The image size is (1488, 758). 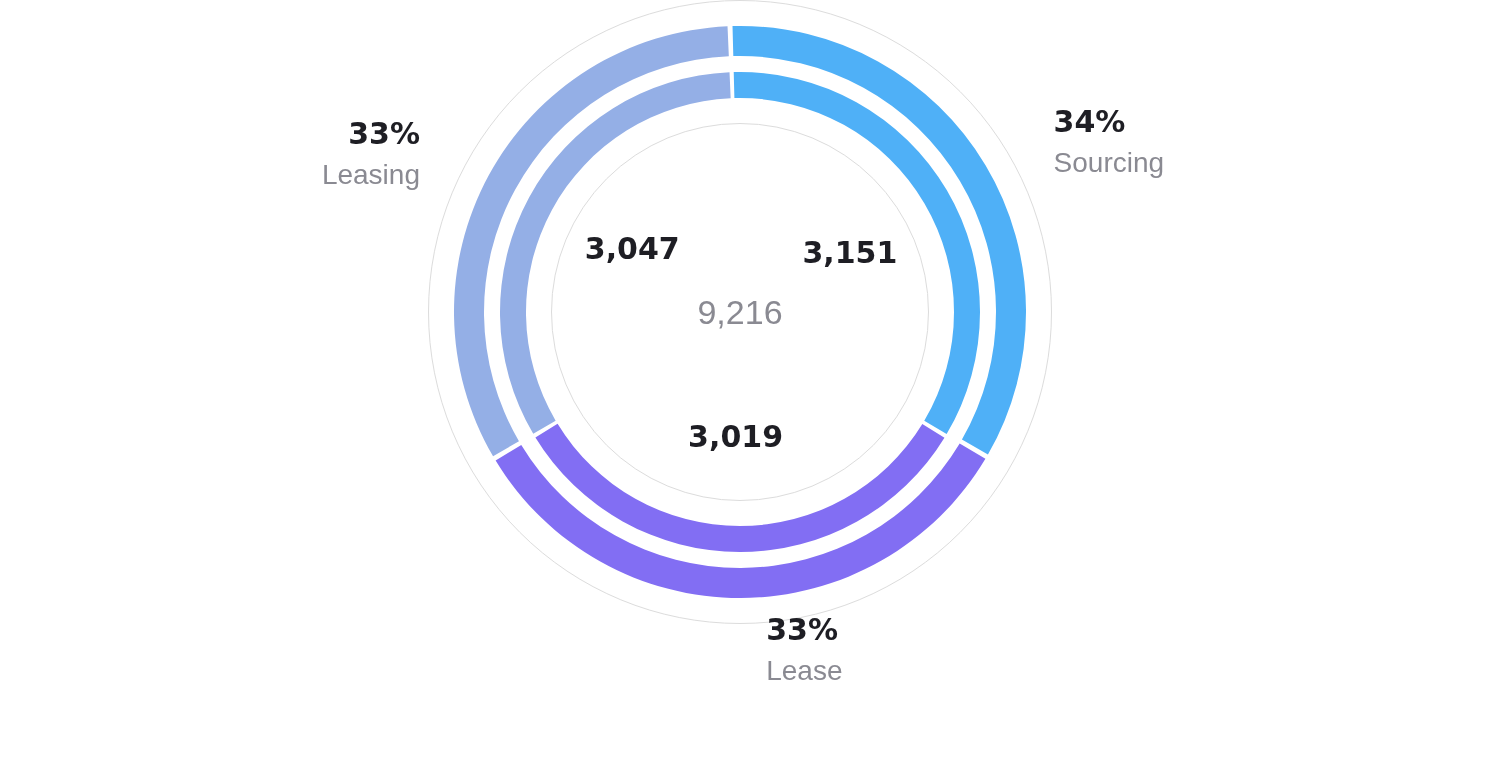 What do you see at coordinates (736, 437) in the screenshot?
I see `data-label: 3,019` at bounding box center [736, 437].